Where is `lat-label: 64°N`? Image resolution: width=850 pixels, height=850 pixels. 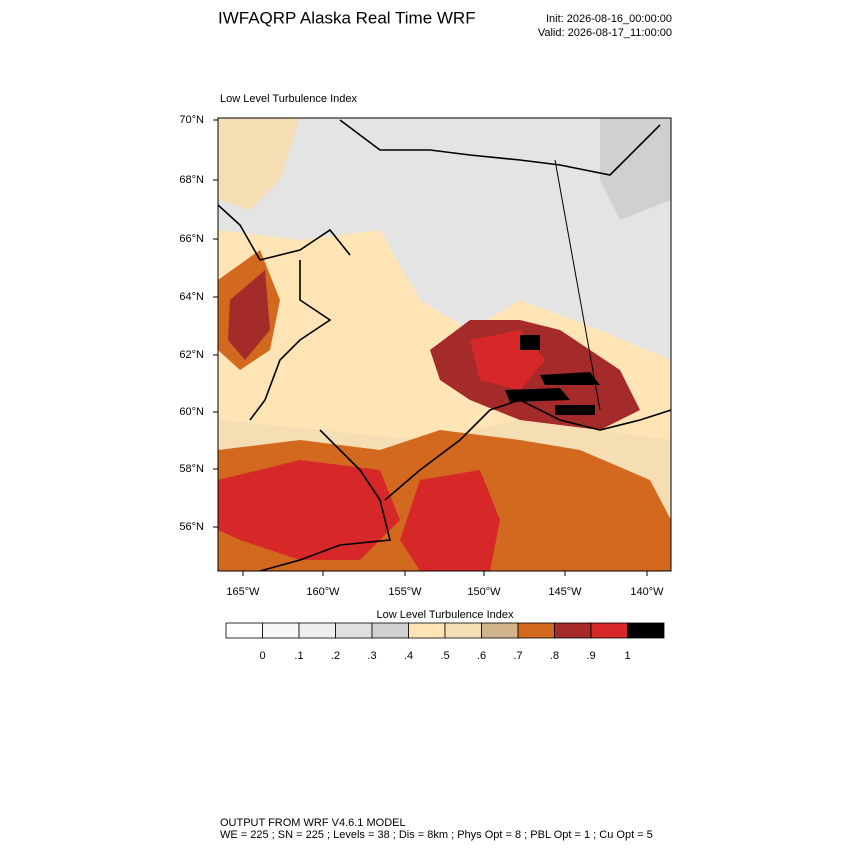 lat-label: 64°N is located at coordinates (191, 297).